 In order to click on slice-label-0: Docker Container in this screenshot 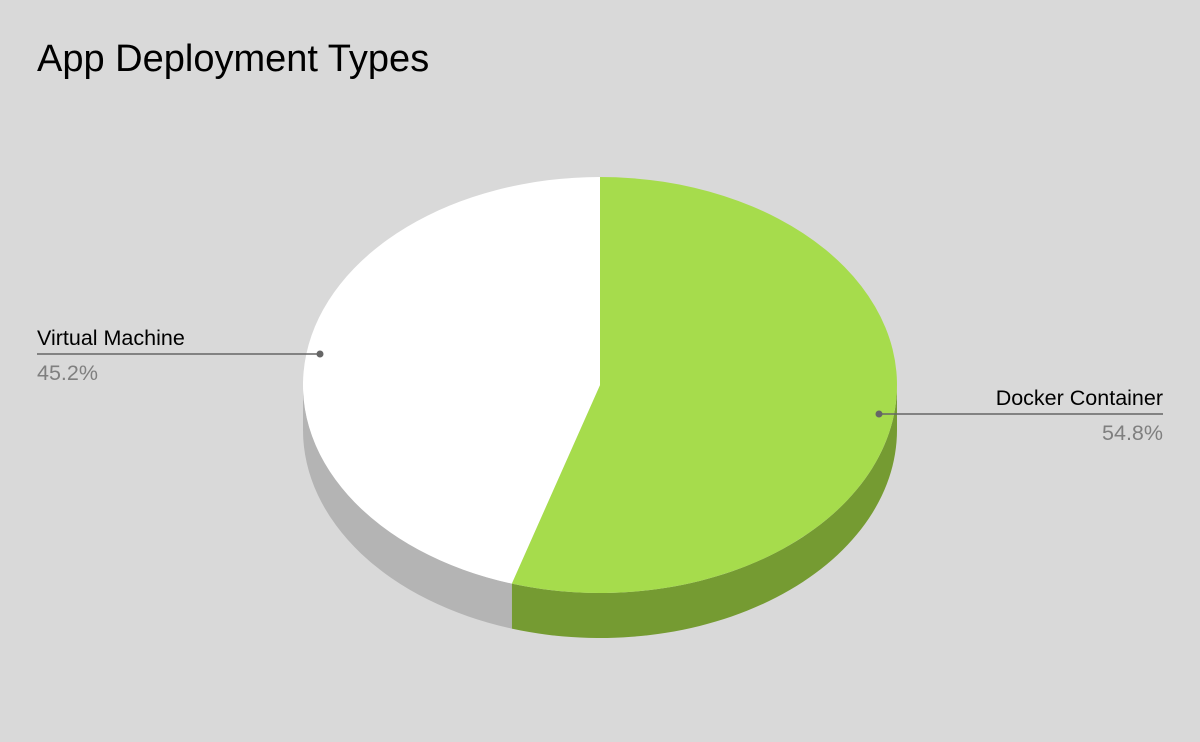, I will do `click(1079, 398)`.